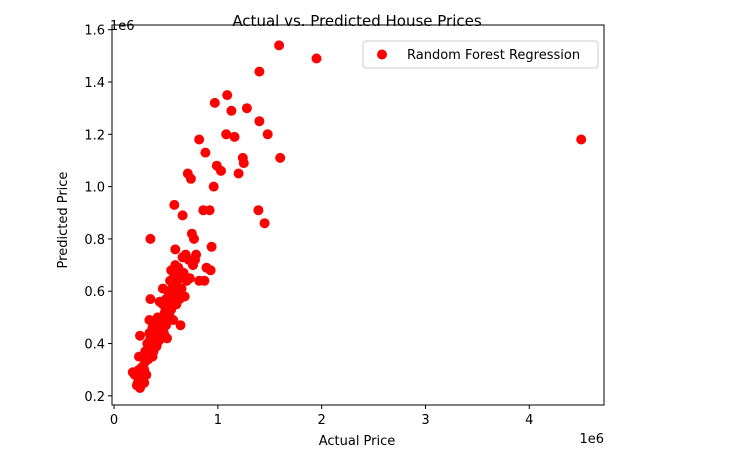 The width and height of the screenshot is (730, 469). Describe the element at coordinates (94, 292) in the screenshot. I see `y-tick-label: 0.6` at that location.